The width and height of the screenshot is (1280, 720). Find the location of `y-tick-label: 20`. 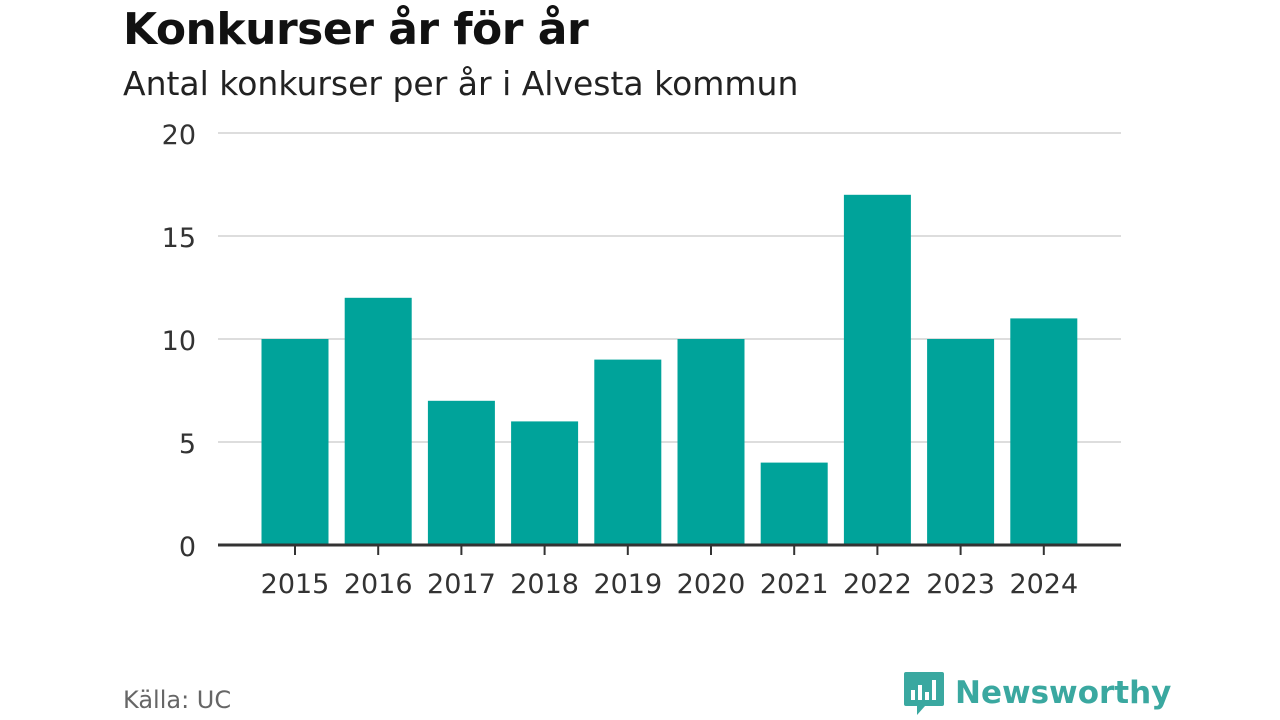

y-tick-label: 20 is located at coordinates (179, 135).